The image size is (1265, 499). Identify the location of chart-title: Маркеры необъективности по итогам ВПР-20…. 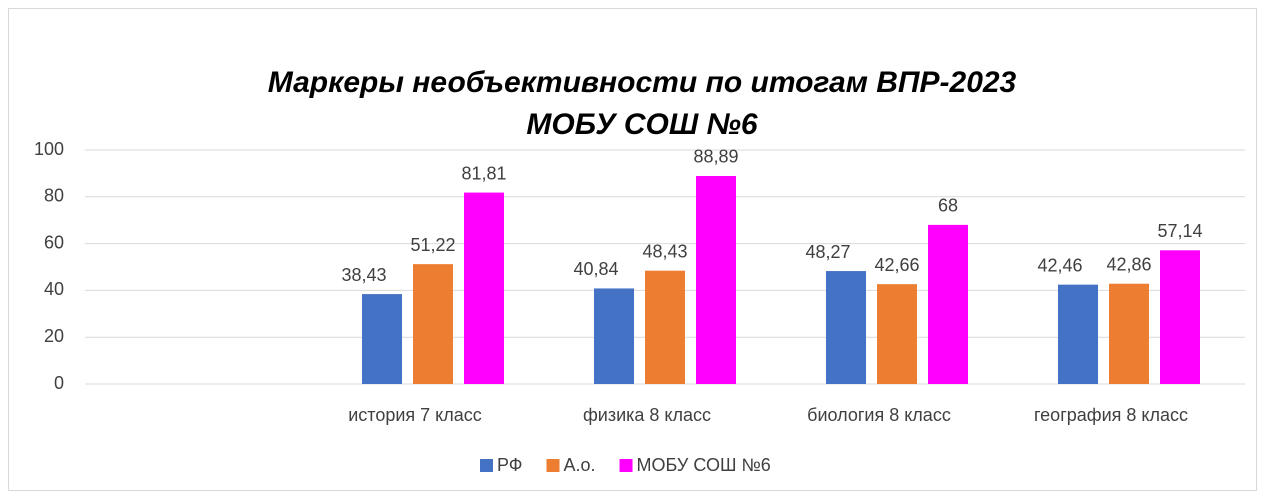
(642, 82).